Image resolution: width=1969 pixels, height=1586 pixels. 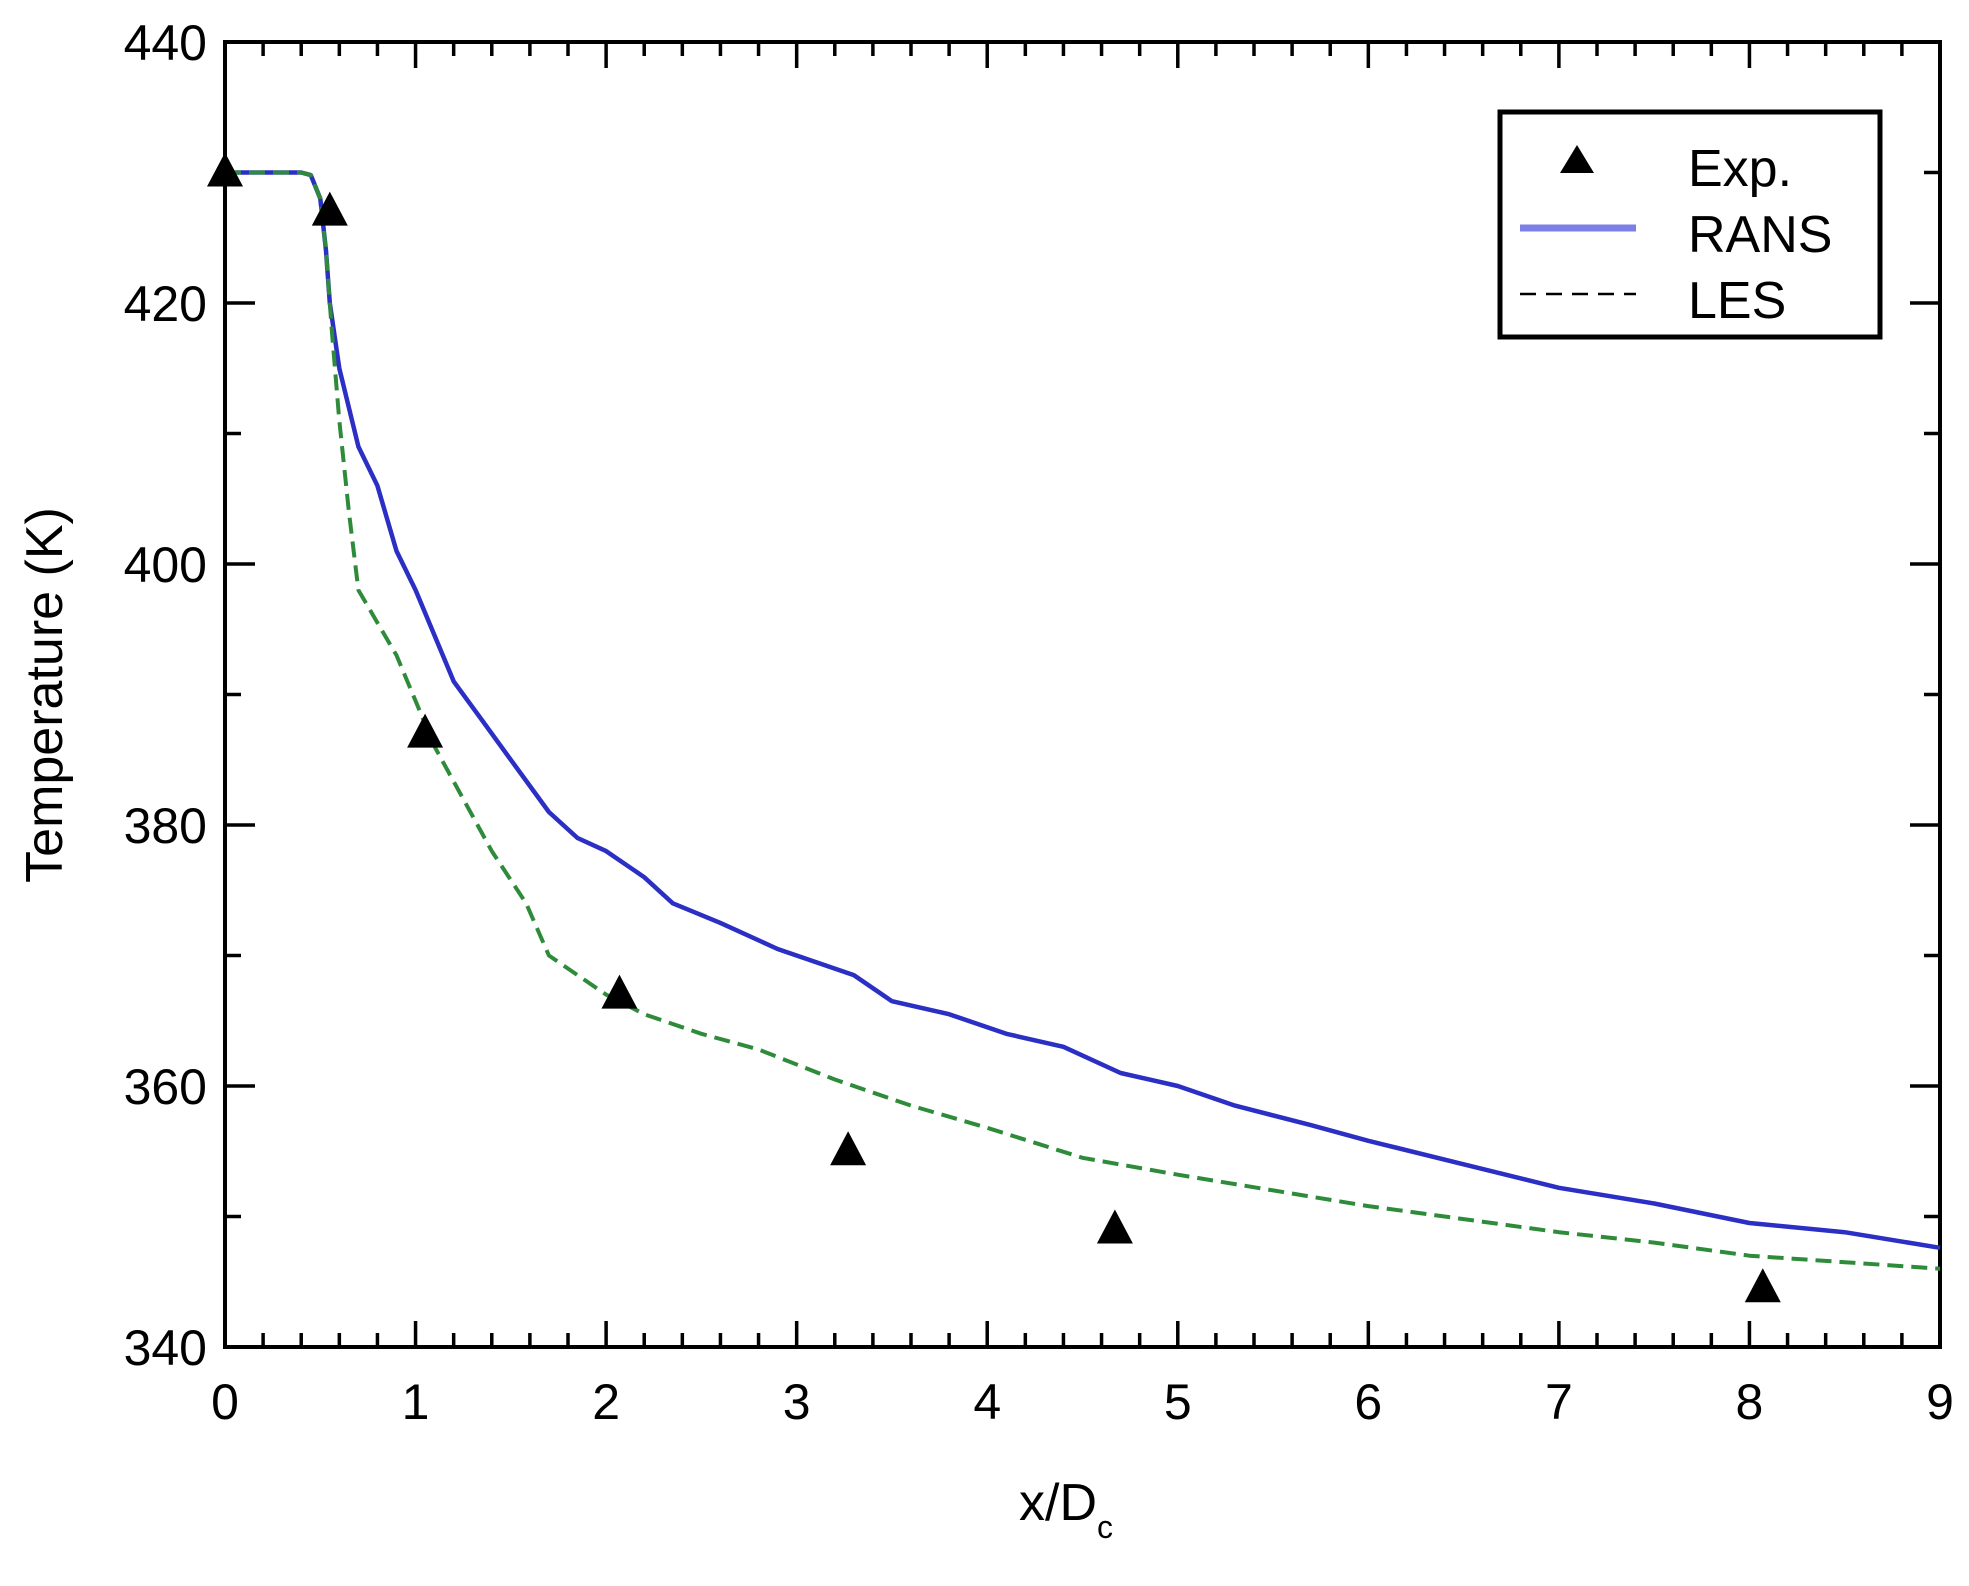 What do you see at coordinates (1577, 159) in the screenshot?
I see `legend-exp-marker` at bounding box center [1577, 159].